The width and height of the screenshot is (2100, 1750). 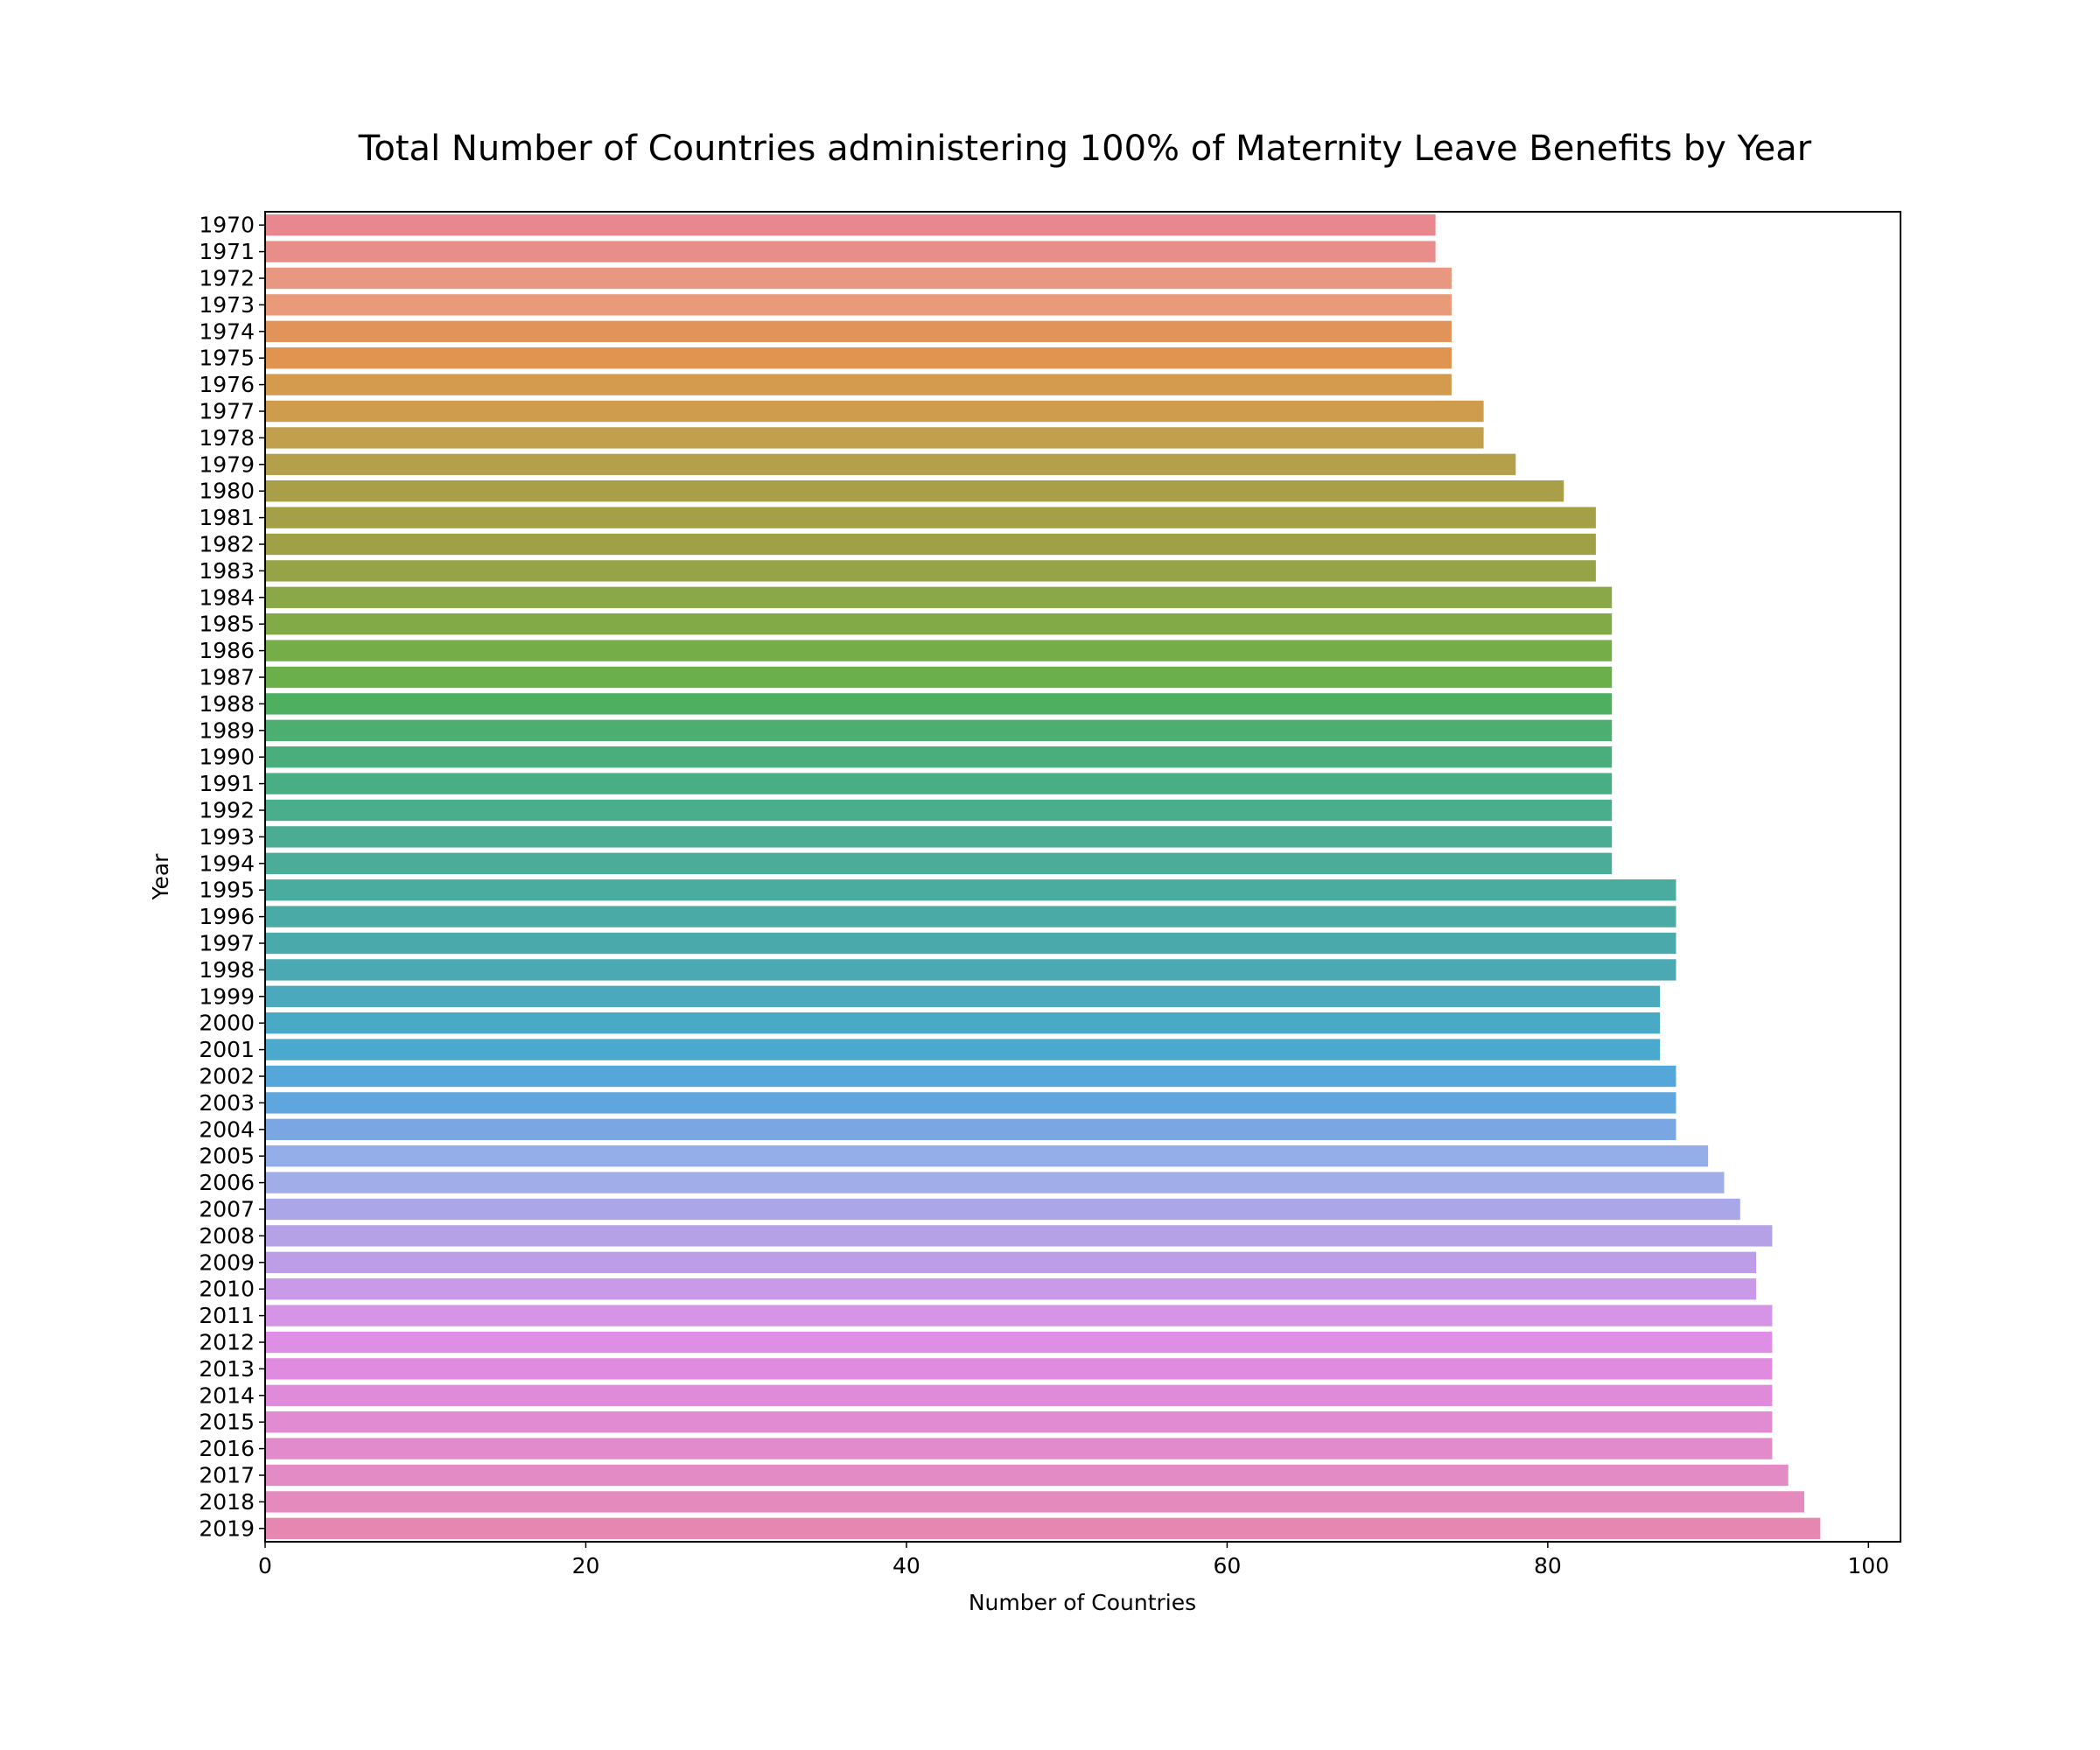 I want to click on bar-1991, so click(x=939, y=783).